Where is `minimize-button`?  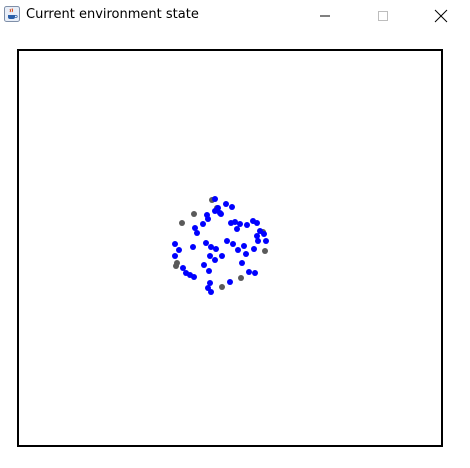
minimize-button is located at coordinates (325, 15).